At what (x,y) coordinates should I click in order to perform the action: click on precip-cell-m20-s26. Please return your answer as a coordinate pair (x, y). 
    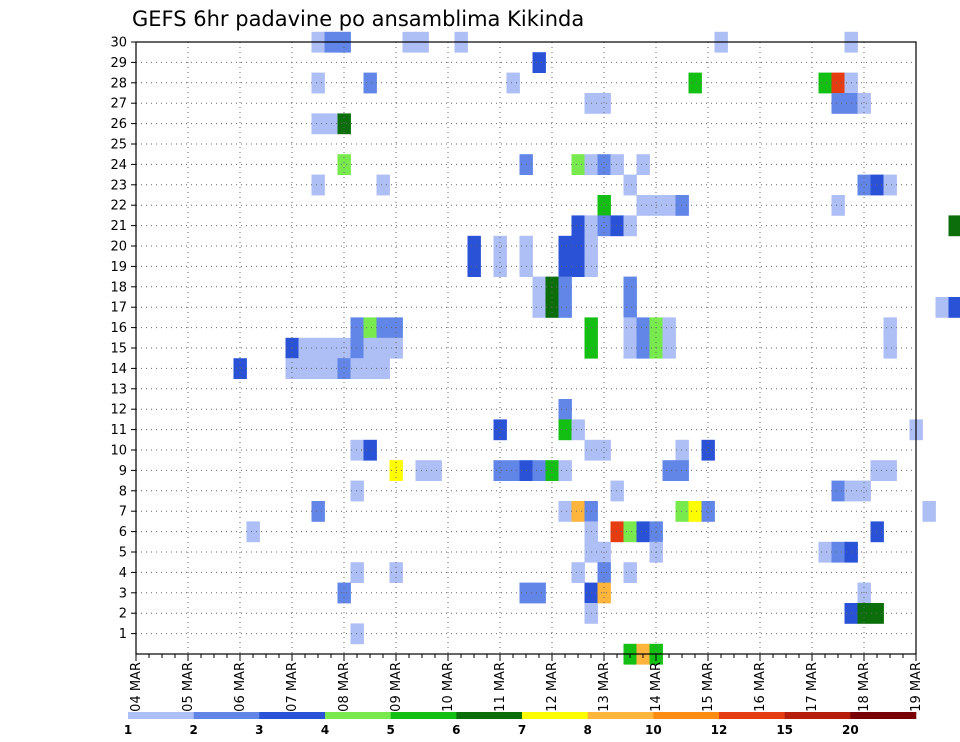
    Looking at the image, I should click on (474, 246).